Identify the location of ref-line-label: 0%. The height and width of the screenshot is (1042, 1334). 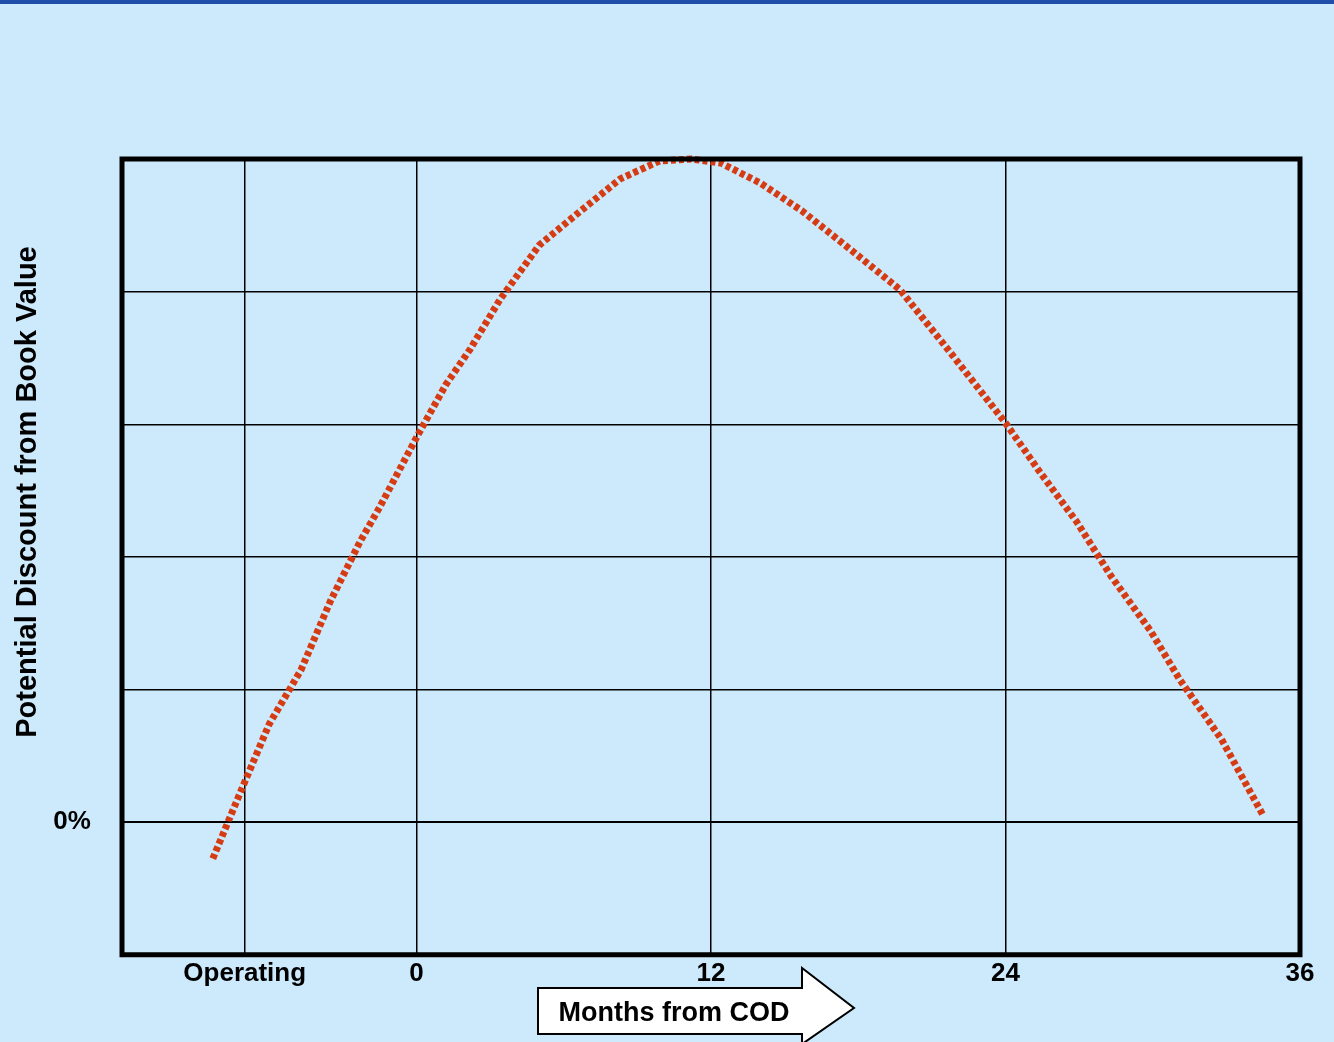
(72, 820).